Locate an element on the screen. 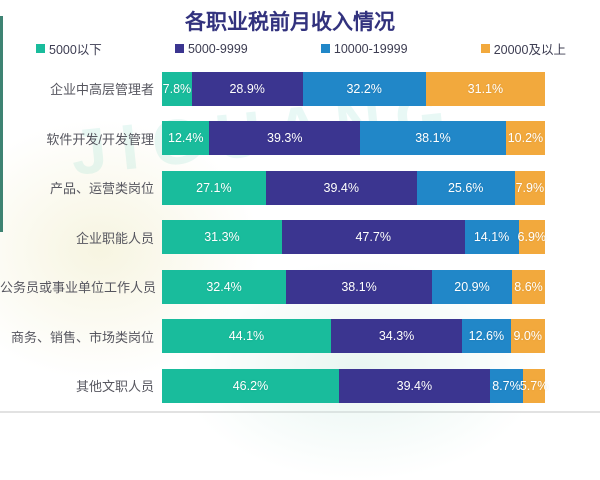 The image size is (600, 480). stacked-bar: 27.1% 39.4% 25.6% 7.9% is located at coordinates (353, 187).